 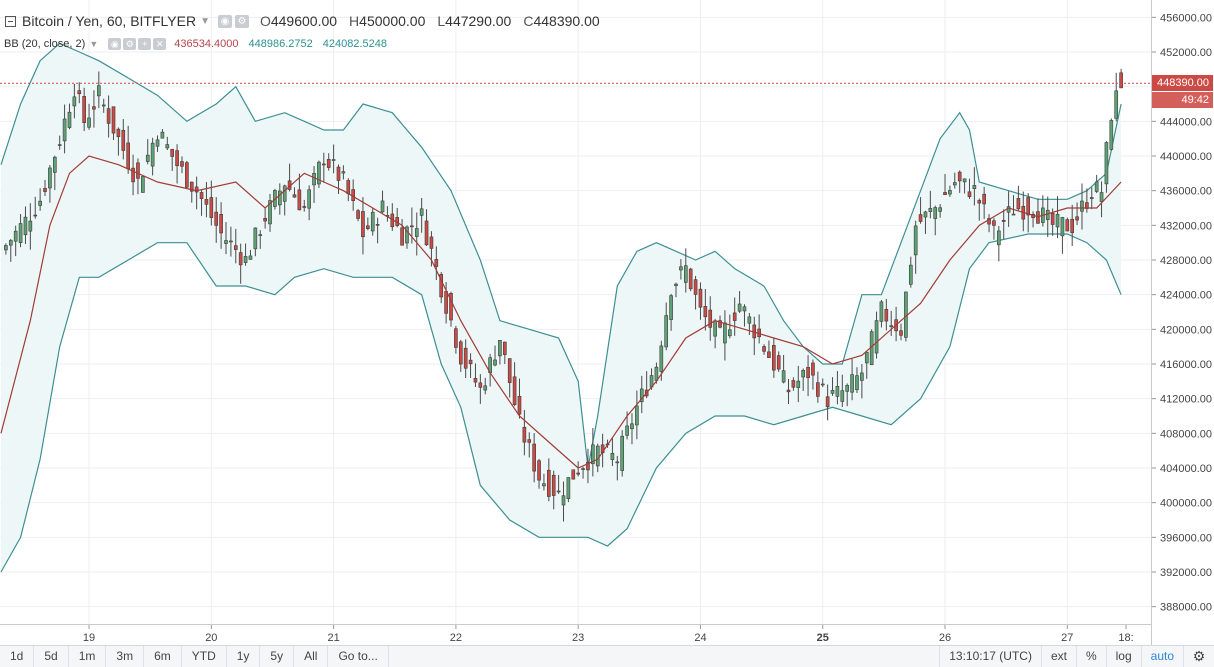 I want to click on range-5d: 5d, so click(x=51, y=656).